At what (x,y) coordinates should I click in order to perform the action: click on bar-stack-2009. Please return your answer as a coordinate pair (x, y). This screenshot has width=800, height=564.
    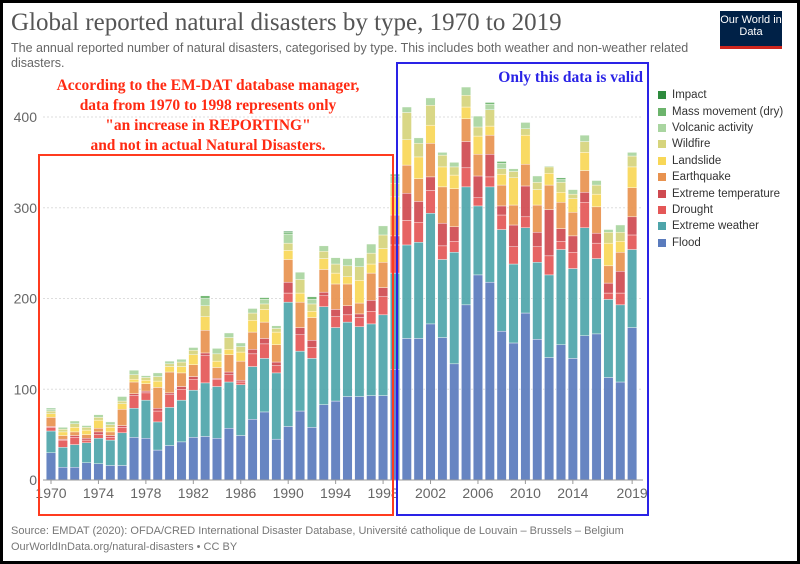
    Looking at the image, I should click on (513, 324).